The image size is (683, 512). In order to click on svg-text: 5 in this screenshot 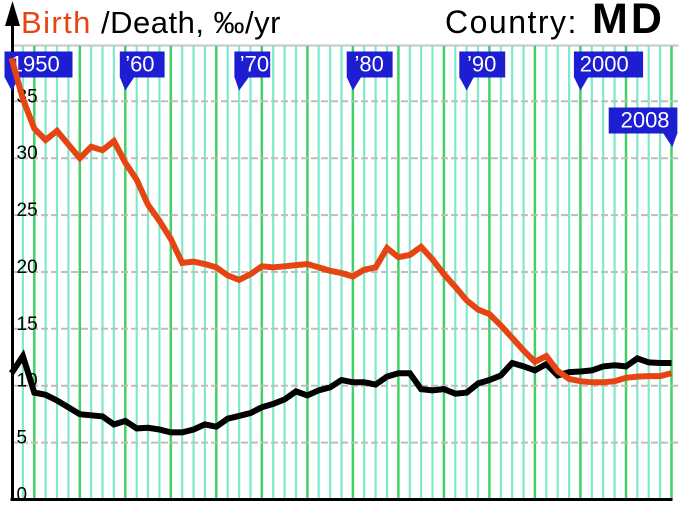, I will do `click(22, 438)`.